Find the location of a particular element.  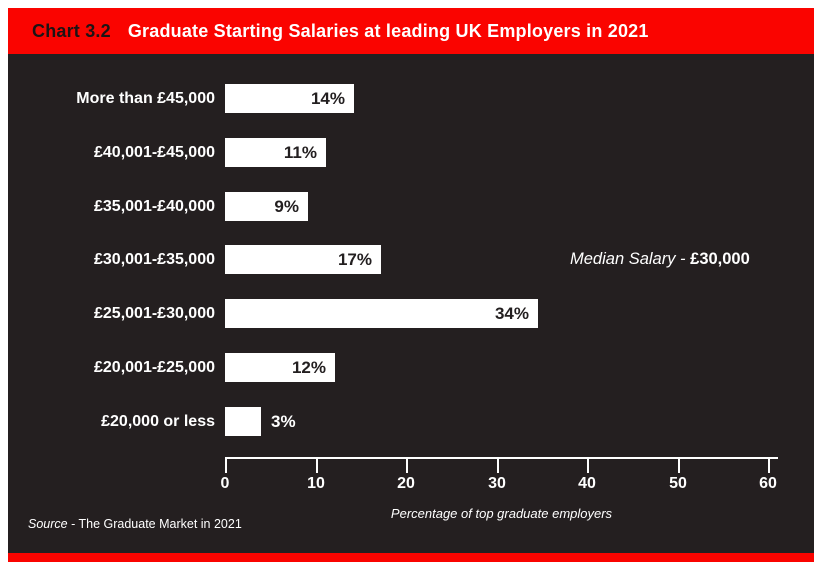

bar-value-label: 17% is located at coordinates (354, 259).